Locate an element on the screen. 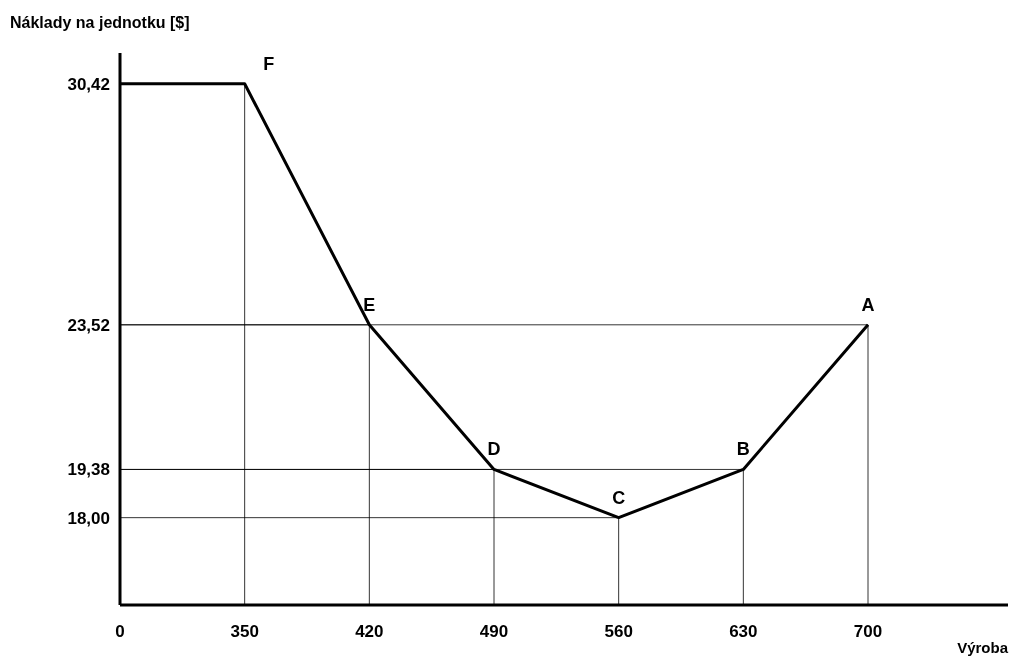 The image size is (1023, 670). x-tick-label: 630 is located at coordinates (743, 631).